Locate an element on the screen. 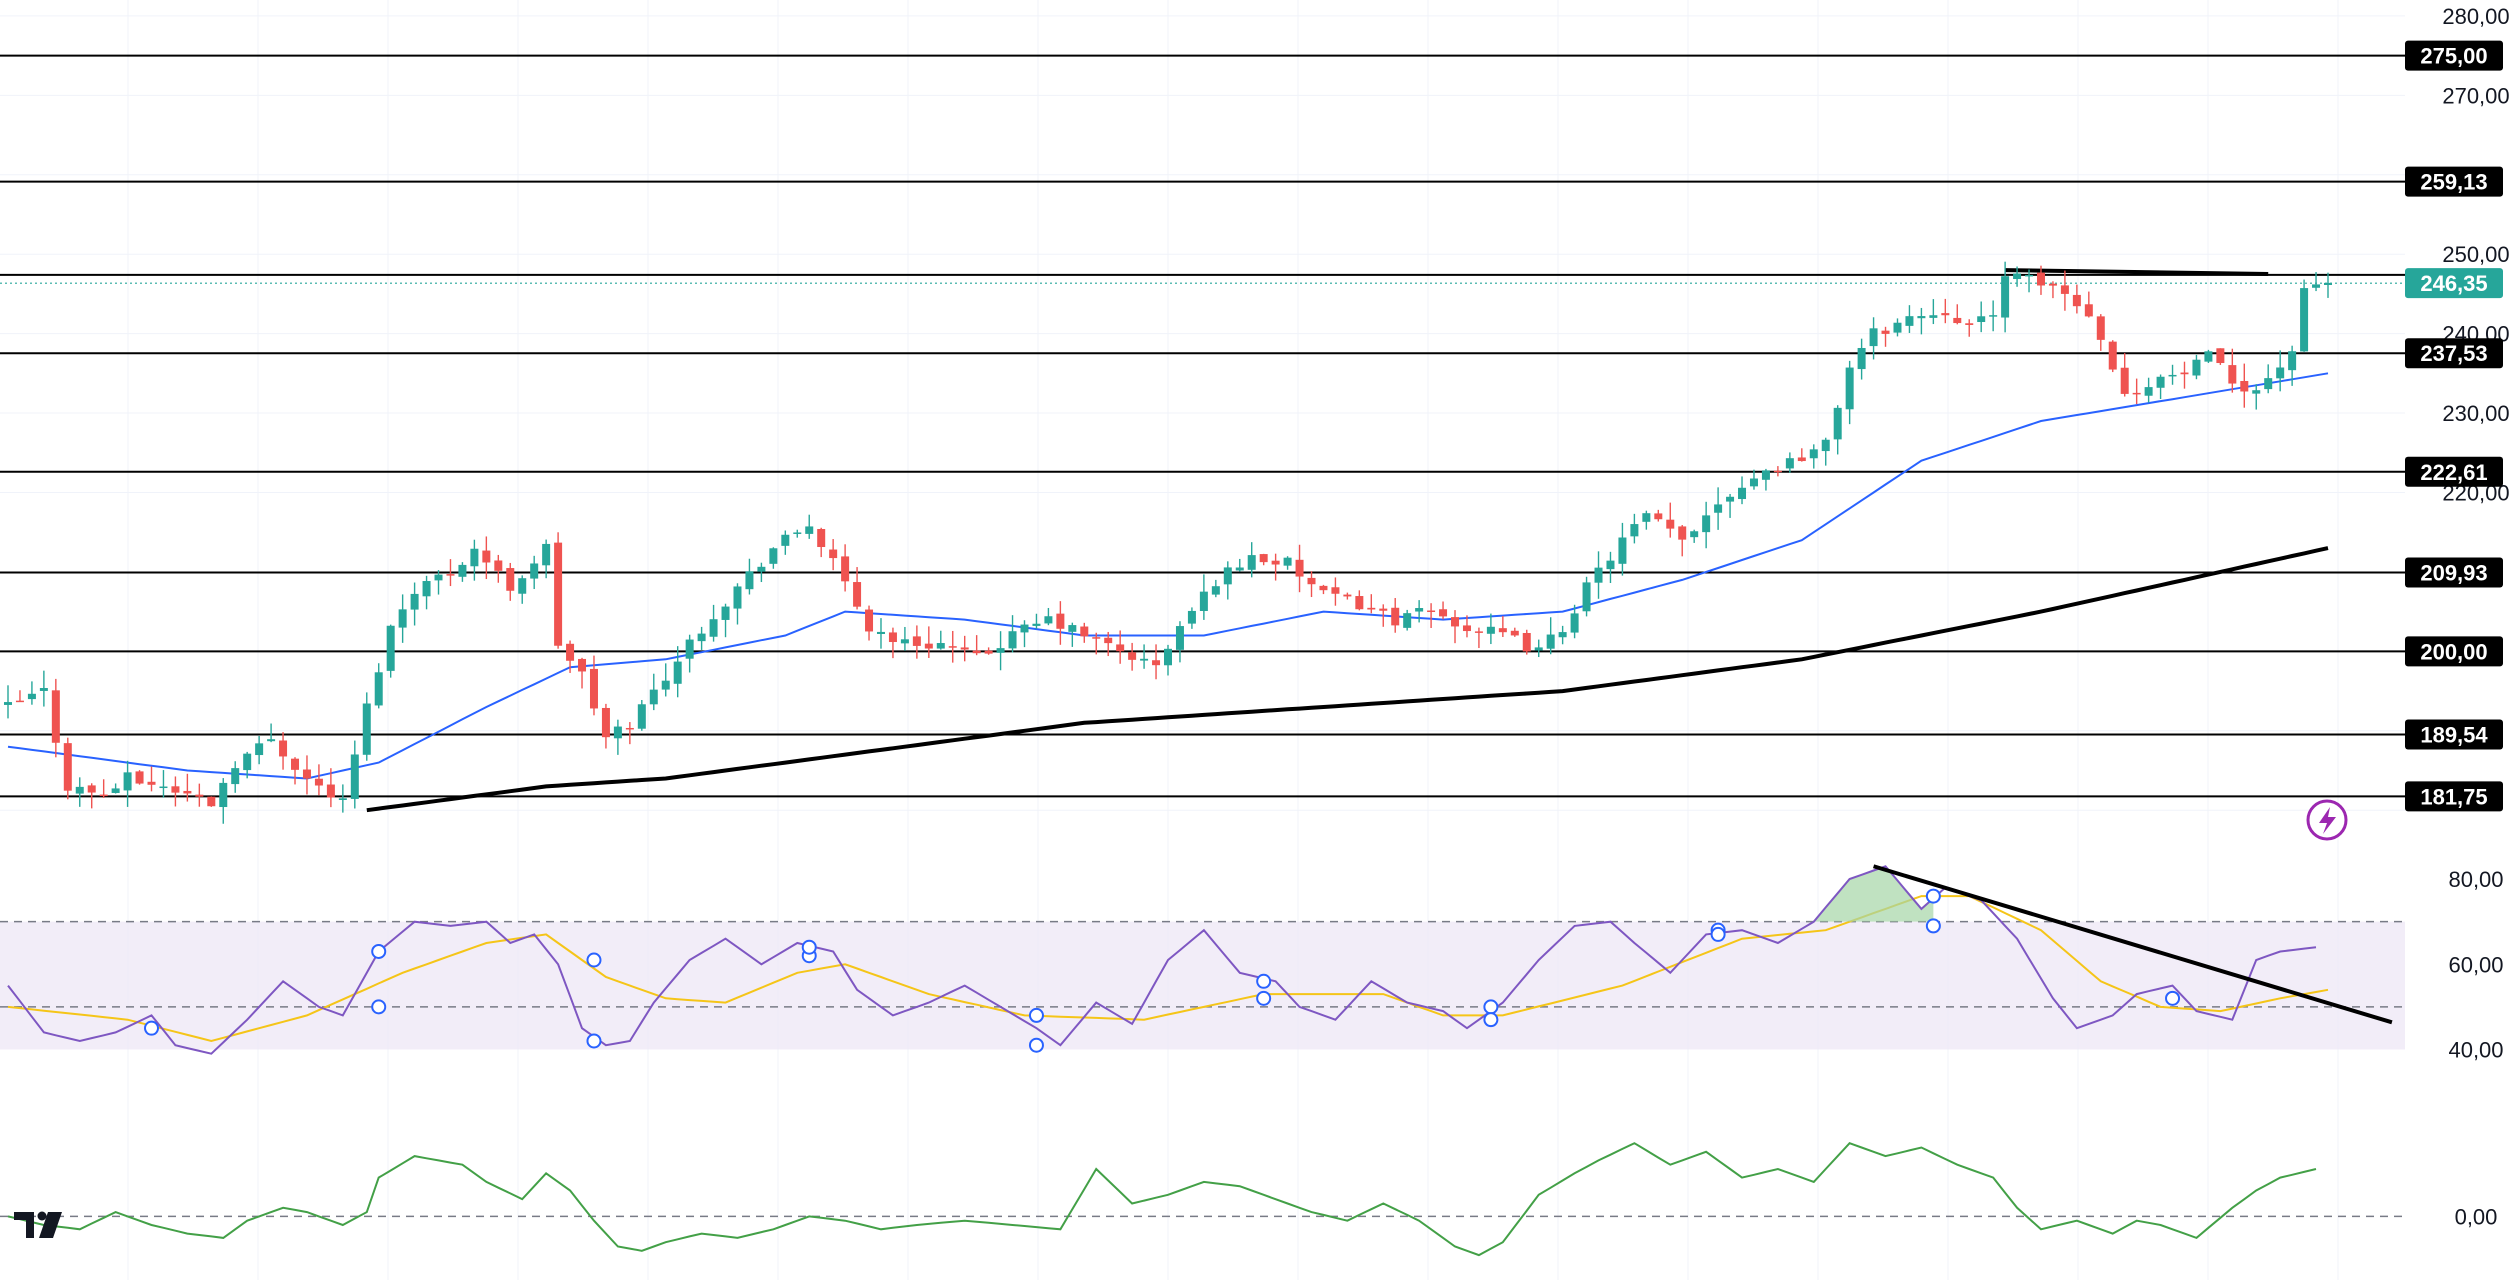 The height and width of the screenshot is (1285, 2509). last-price-badge-label: 246,35 is located at coordinates (2453, 283).